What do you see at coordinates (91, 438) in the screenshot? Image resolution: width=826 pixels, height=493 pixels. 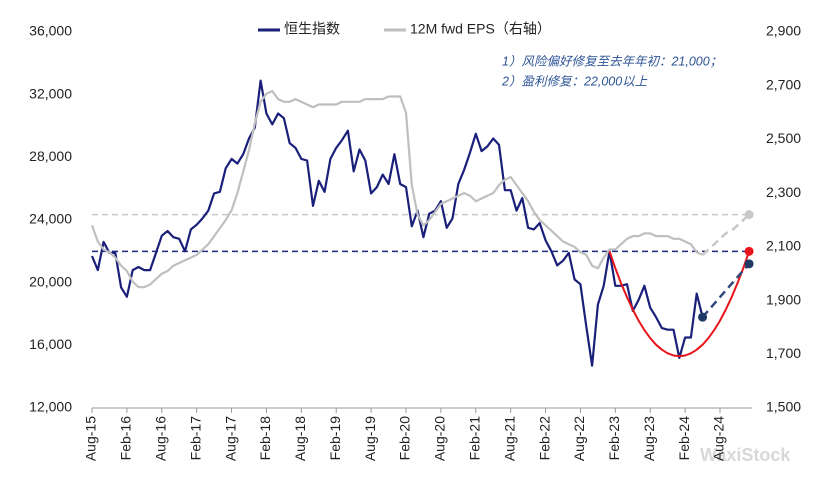 I see `x-tick-label: Aug-15` at bounding box center [91, 438].